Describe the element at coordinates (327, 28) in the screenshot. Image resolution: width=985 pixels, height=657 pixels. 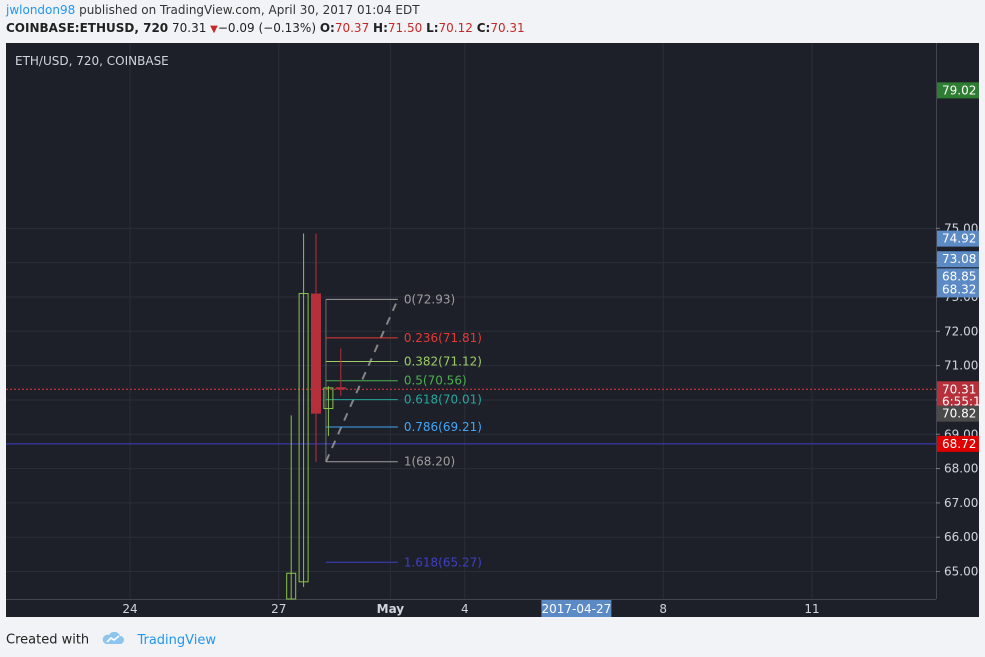
I see `open-label: O:` at that location.